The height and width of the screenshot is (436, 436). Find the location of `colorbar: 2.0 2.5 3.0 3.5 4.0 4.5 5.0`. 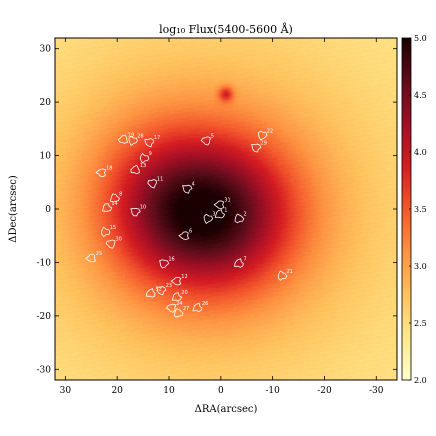

colorbar: 2.0 2.5 3.0 3.5 4.0 4.5 5.0 is located at coordinates (414, 209).